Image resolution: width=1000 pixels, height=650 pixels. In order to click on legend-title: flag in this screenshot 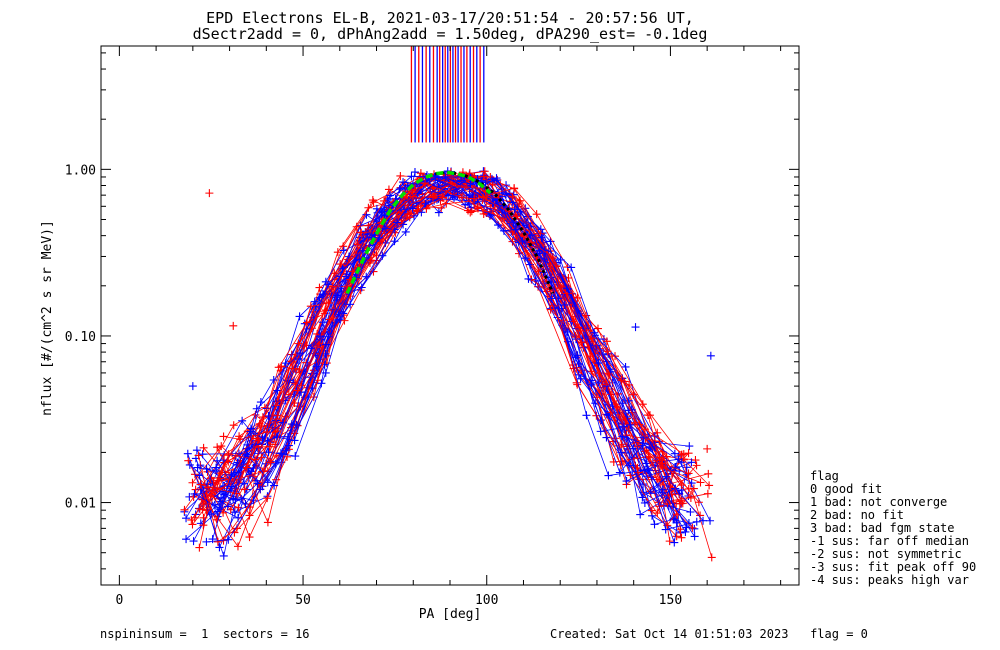, I will do `click(824, 476)`.